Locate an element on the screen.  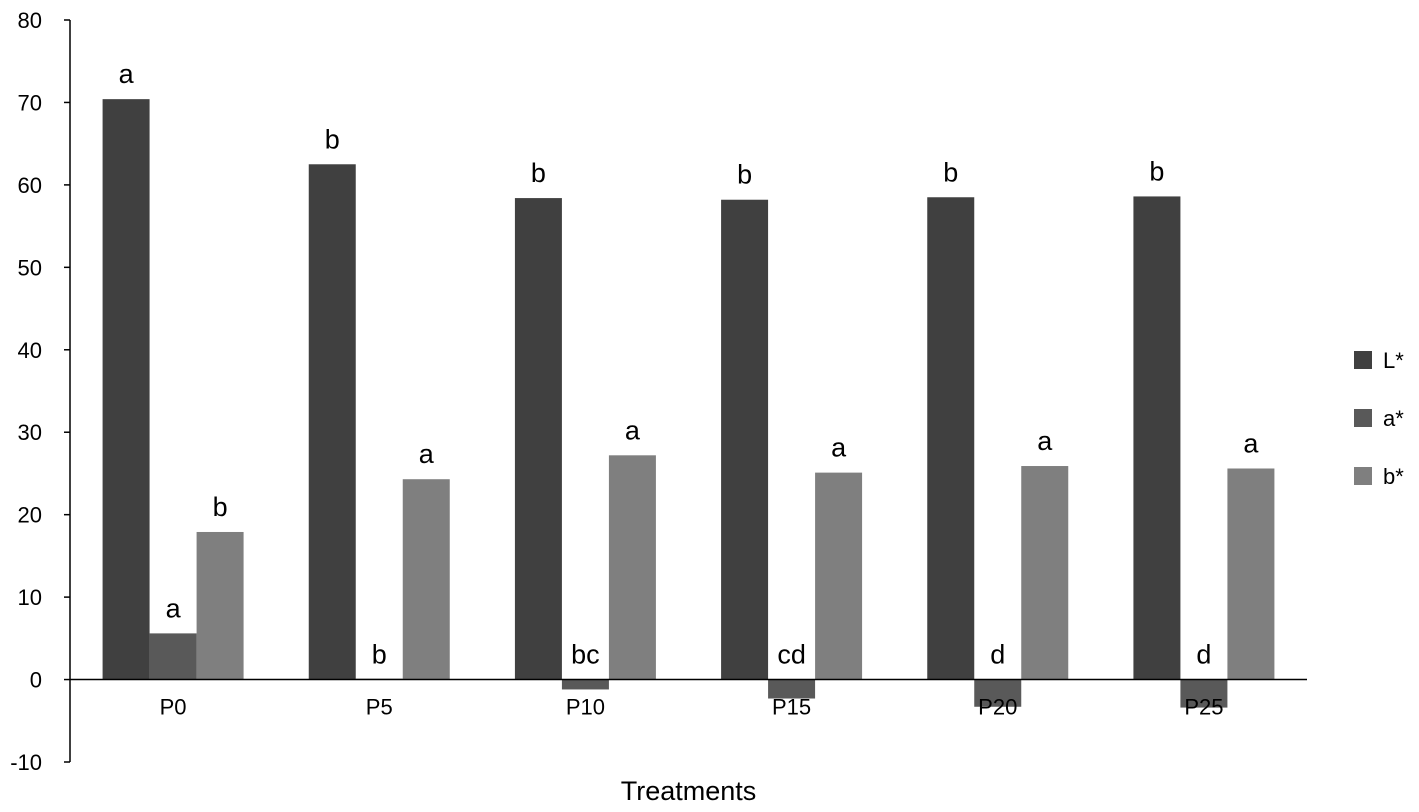
bar-bstar-p10 is located at coordinates (632, 567).